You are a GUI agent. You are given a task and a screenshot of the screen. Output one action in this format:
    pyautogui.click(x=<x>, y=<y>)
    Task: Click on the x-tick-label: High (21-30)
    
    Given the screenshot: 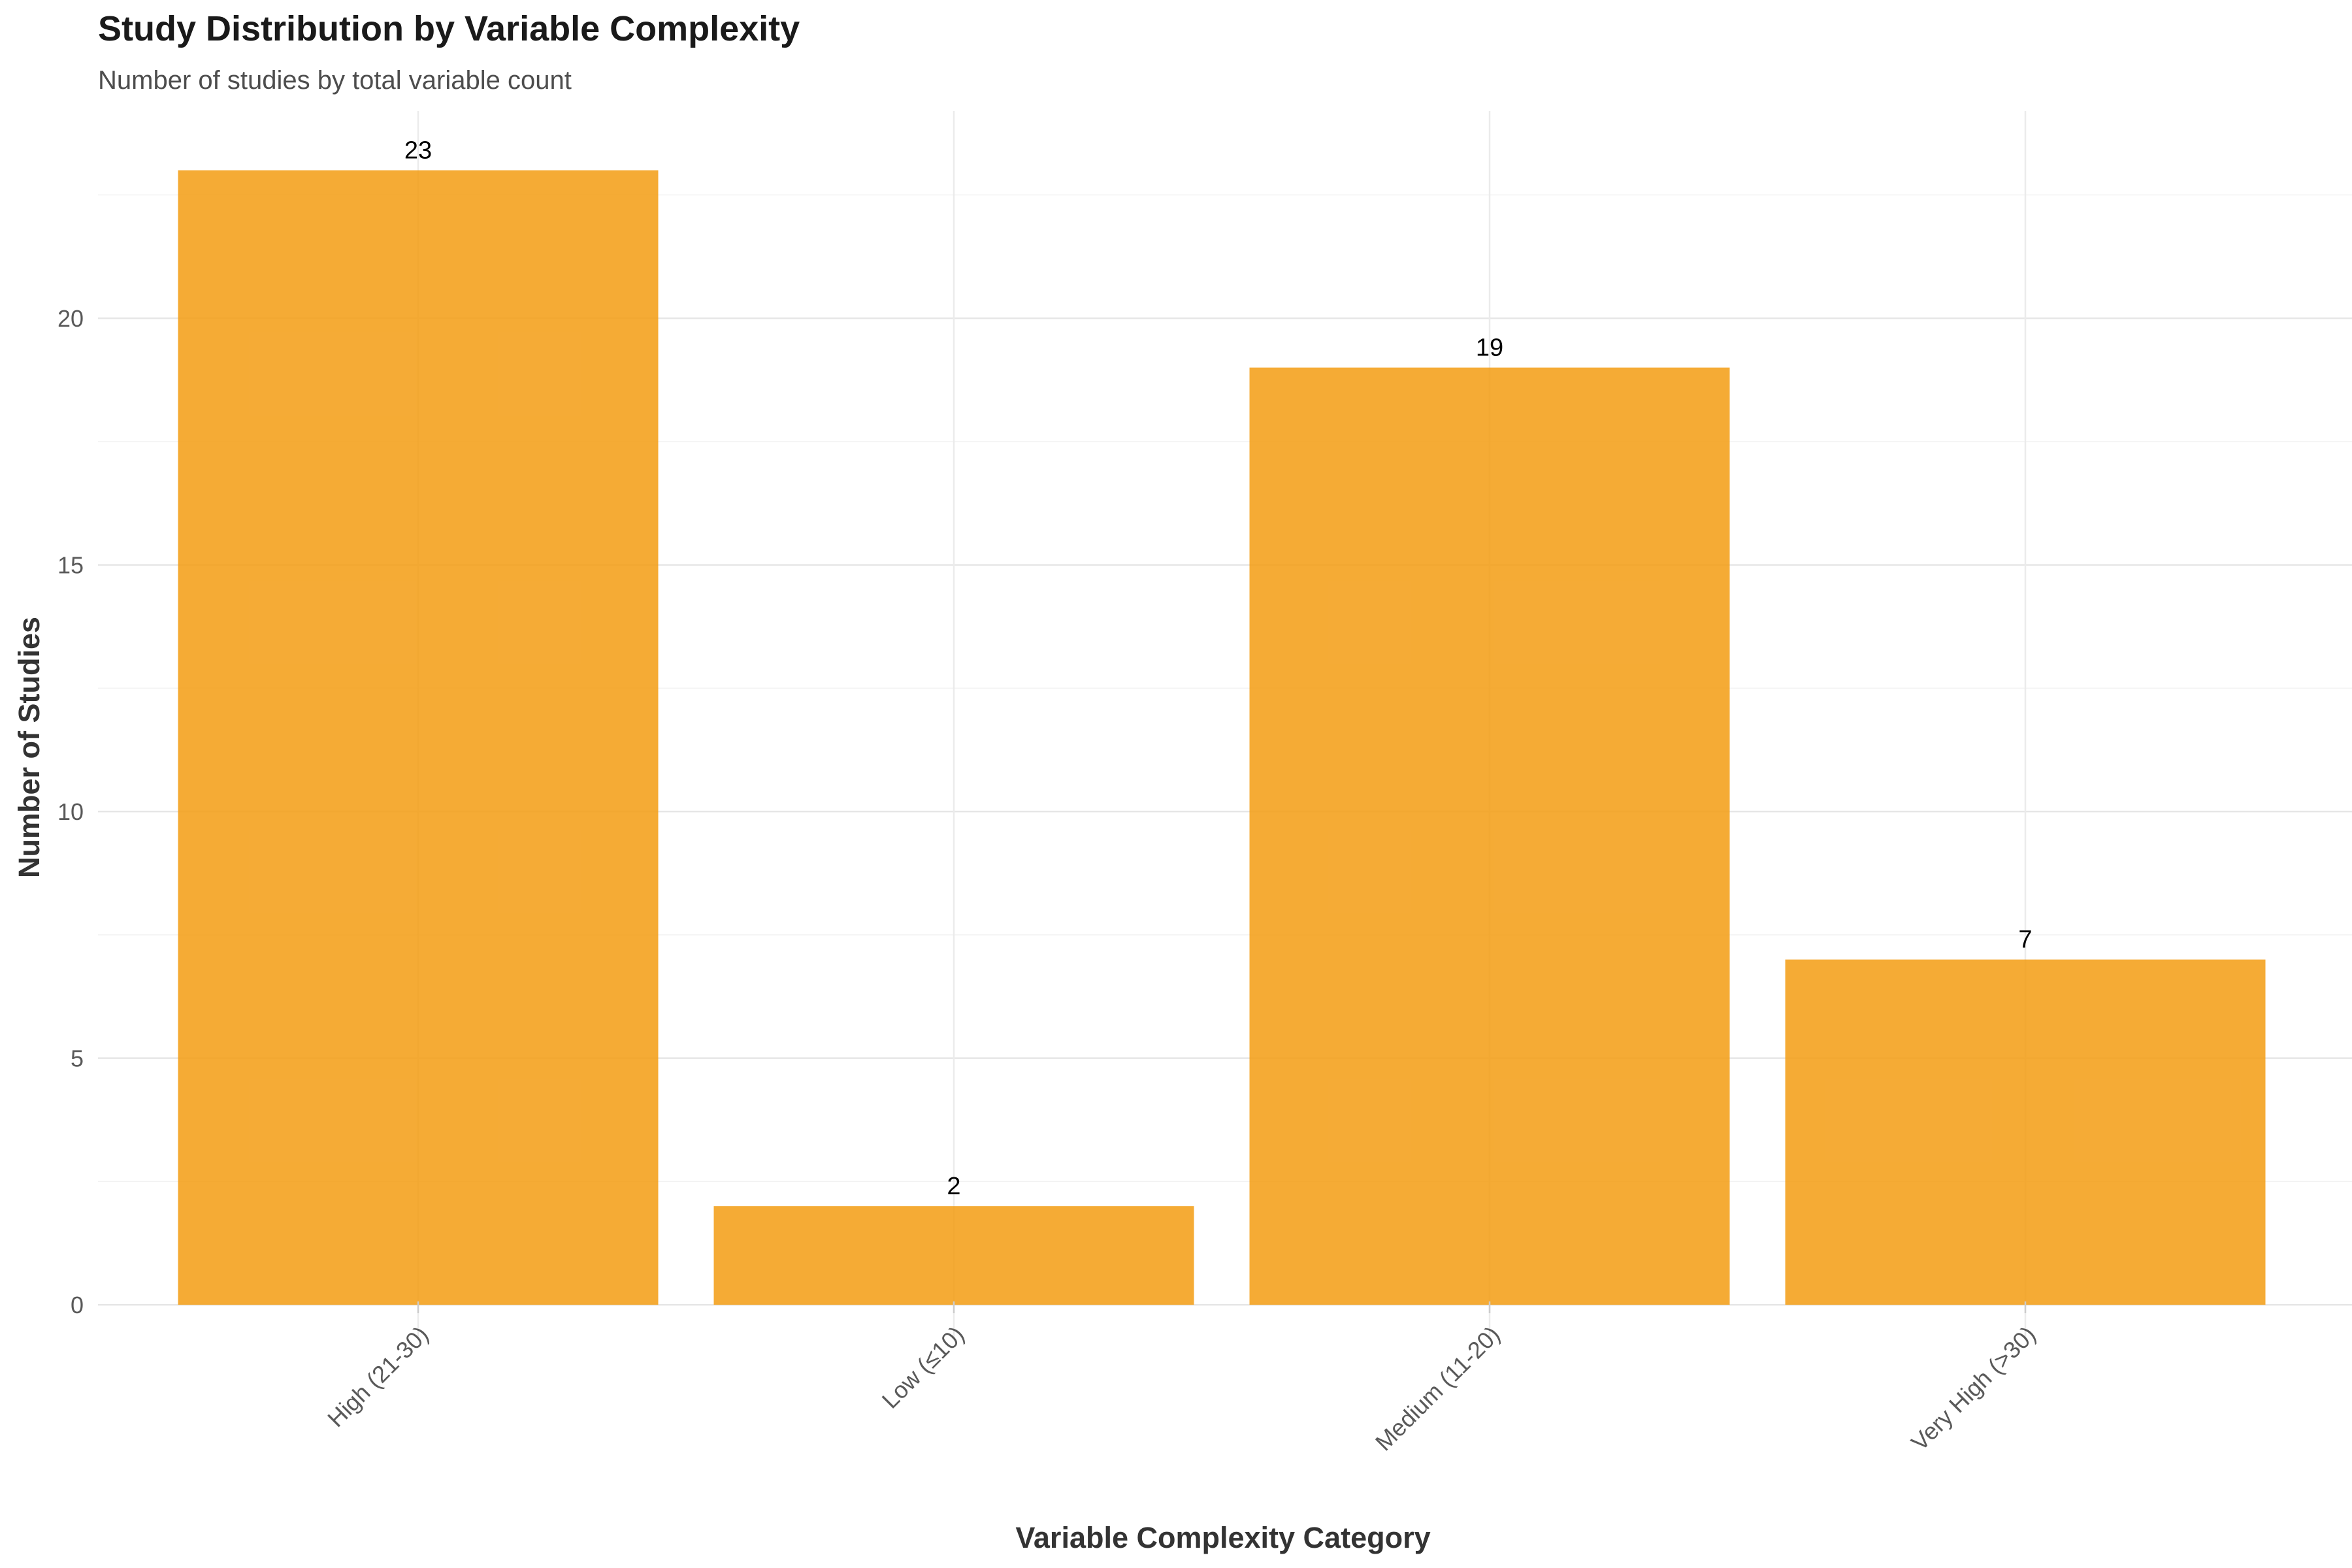 What is the action you would take?
    pyautogui.click(x=377, y=1376)
    